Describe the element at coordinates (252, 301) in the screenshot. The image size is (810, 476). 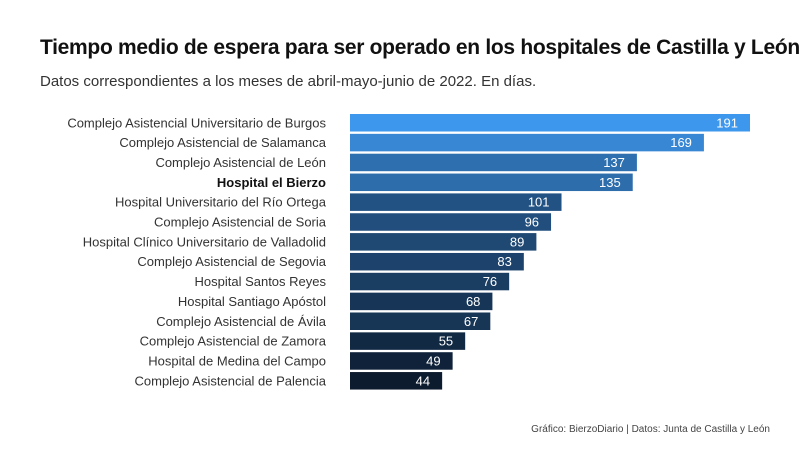
I see `category-label: Hospital Santiago Apóstol` at that location.